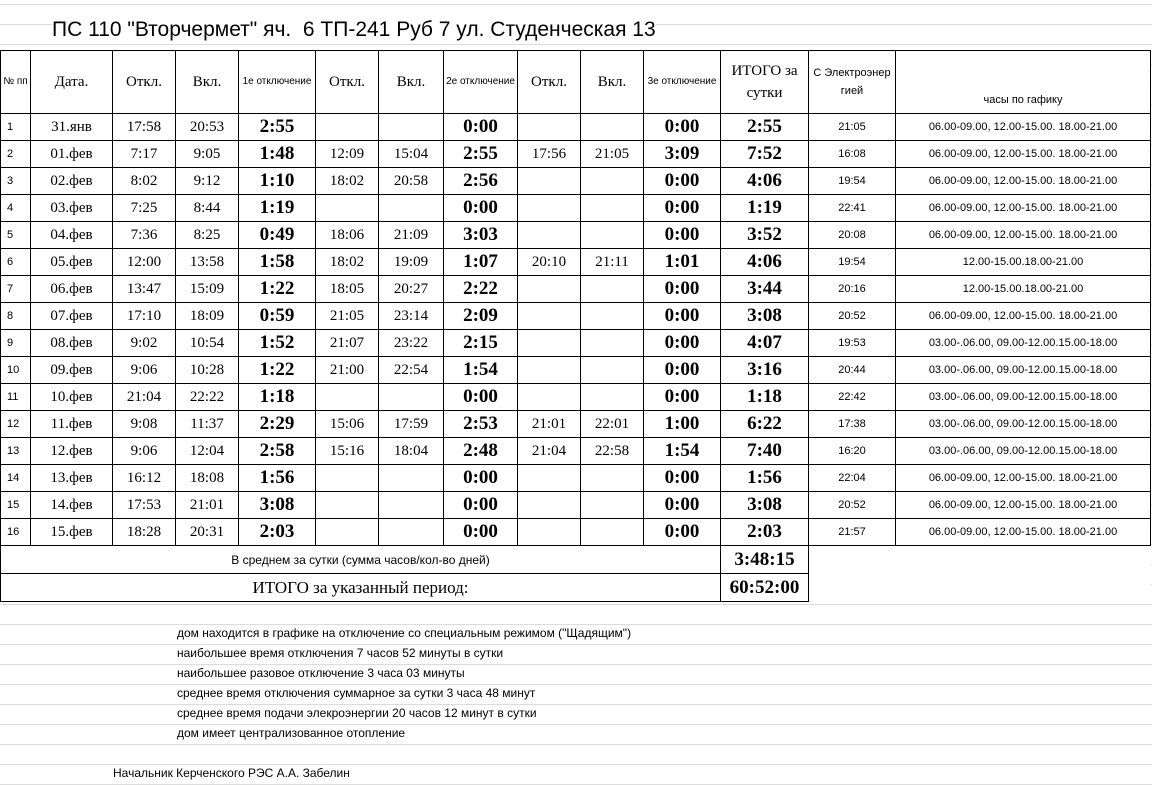 The image size is (1152, 785). Describe the element at coordinates (277, 424) in the screenshot. I see `cell: 2:29` at that location.